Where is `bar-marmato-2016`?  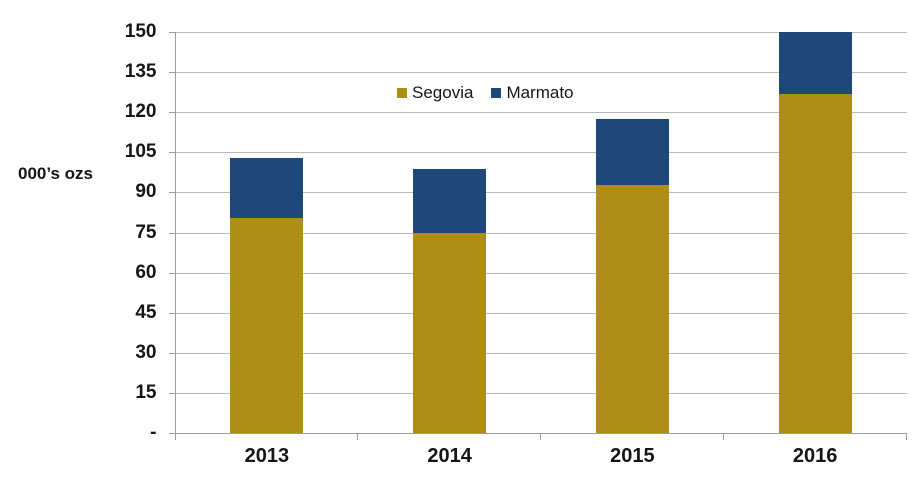 bar-marmato-2016 is located at coordinates (815, 63).